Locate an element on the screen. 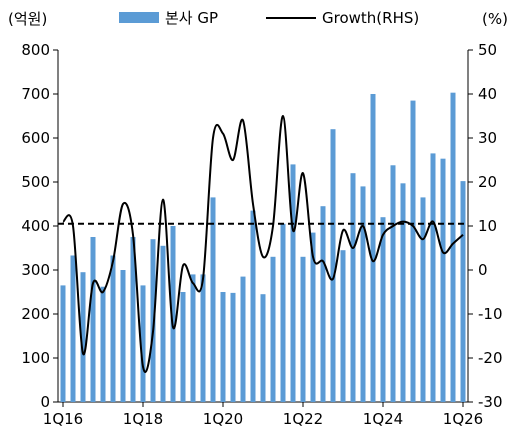 This screenshot has height=431, width=523. right-axis-tick-label: 0 is located at coordinates (483, 270).